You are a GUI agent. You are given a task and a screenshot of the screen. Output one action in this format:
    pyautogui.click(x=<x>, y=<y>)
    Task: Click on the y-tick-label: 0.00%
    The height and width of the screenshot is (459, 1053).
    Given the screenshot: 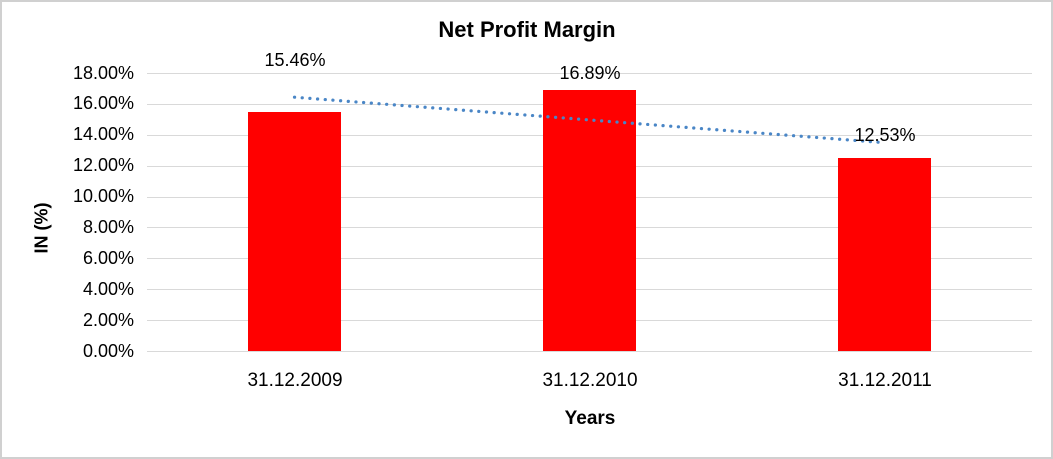 What is the action you would take?
    pyautogui.click(x=108, y=351)
    